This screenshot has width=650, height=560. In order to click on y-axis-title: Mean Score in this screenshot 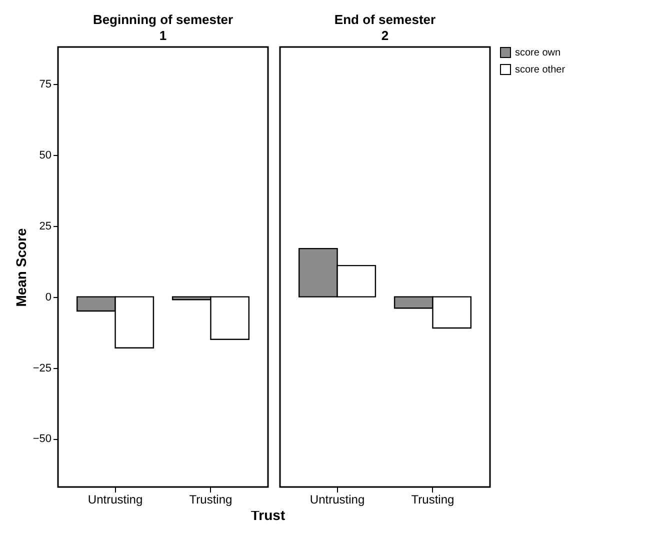, I will do `click(20, 267)`.